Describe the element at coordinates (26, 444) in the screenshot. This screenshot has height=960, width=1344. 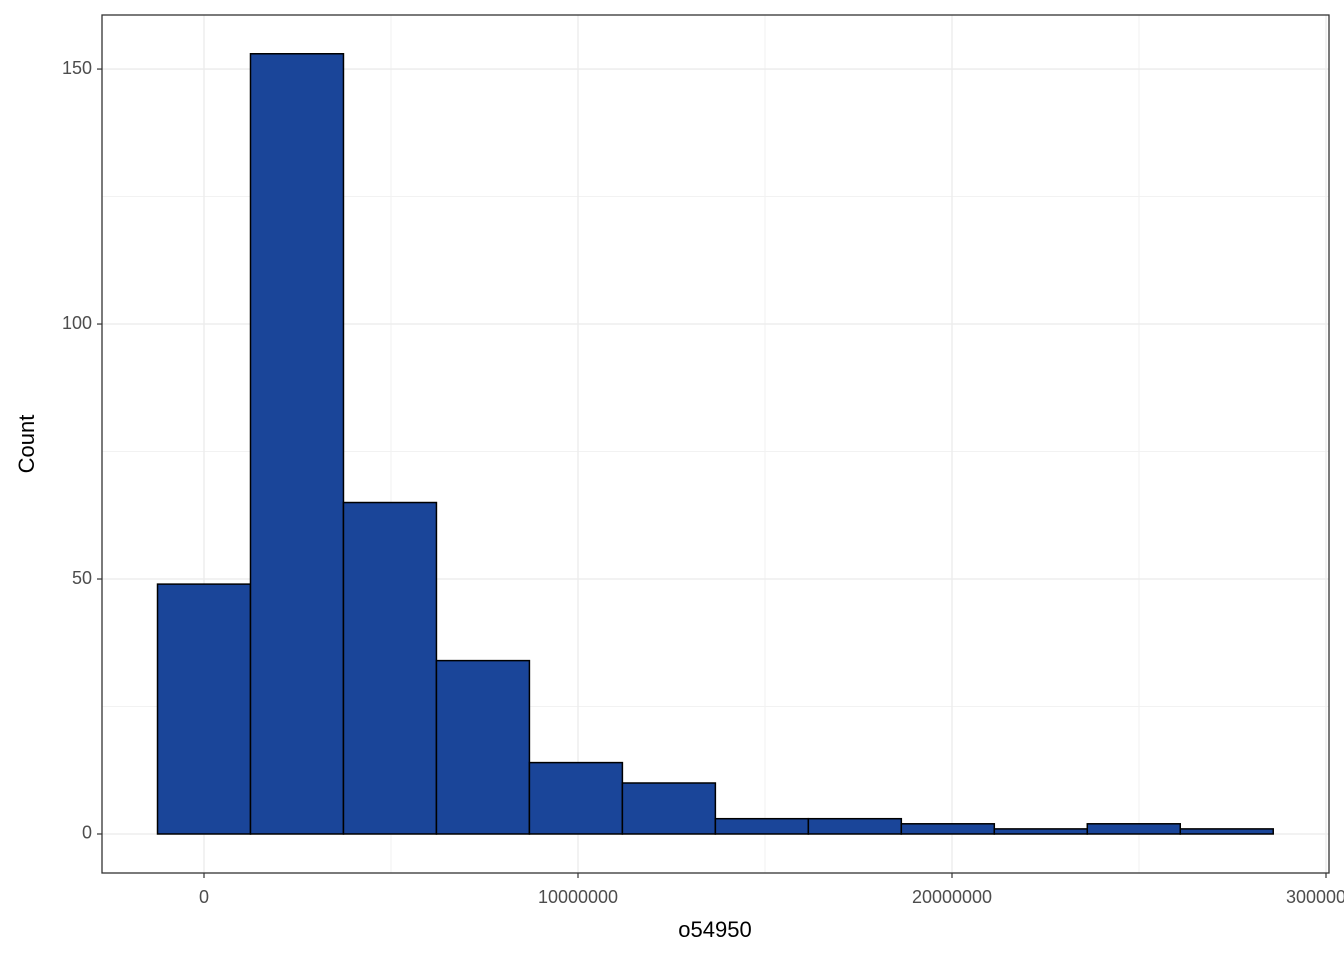
I see `y-axis-title: Count` at that location.